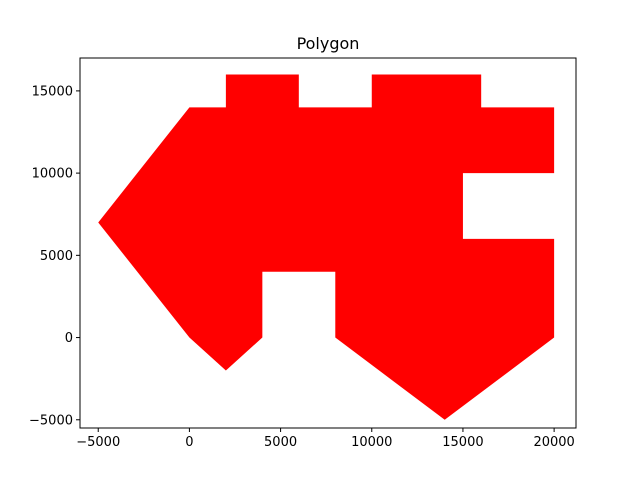 This screenshot has height=480, width=640. I want to click on x-tick-label: 5000, so click(280, 442).